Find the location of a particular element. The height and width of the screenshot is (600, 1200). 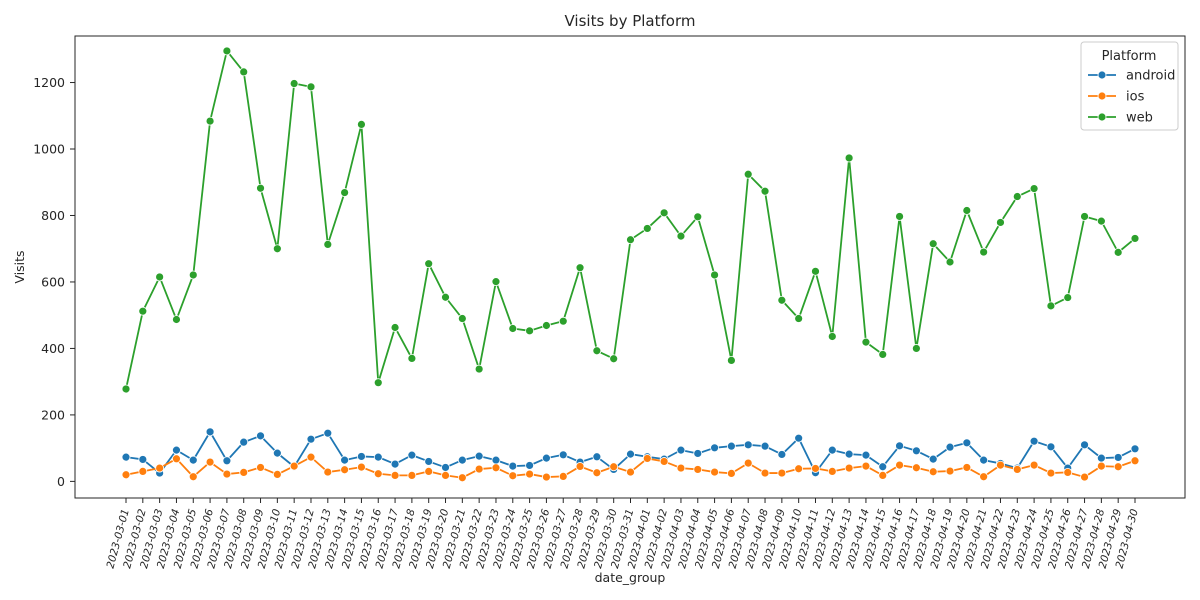

legend-marker-android is located at coordinates (1102, 75).